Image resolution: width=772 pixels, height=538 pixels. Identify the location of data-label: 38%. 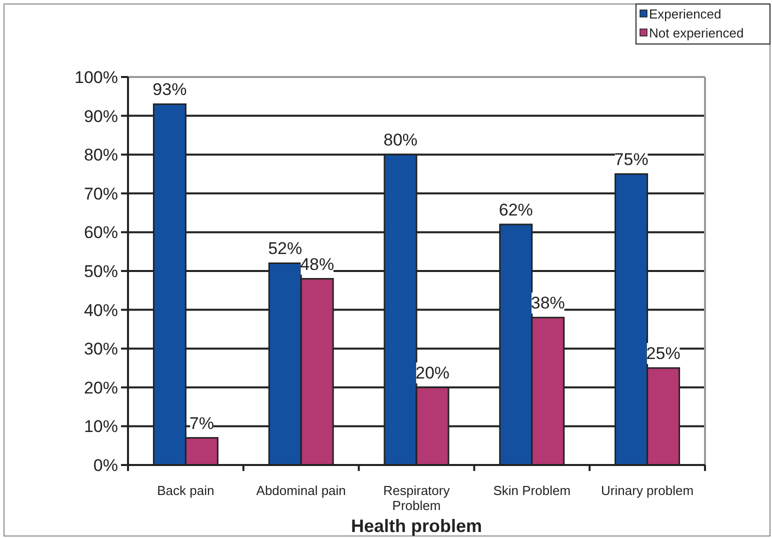
(547, 303).